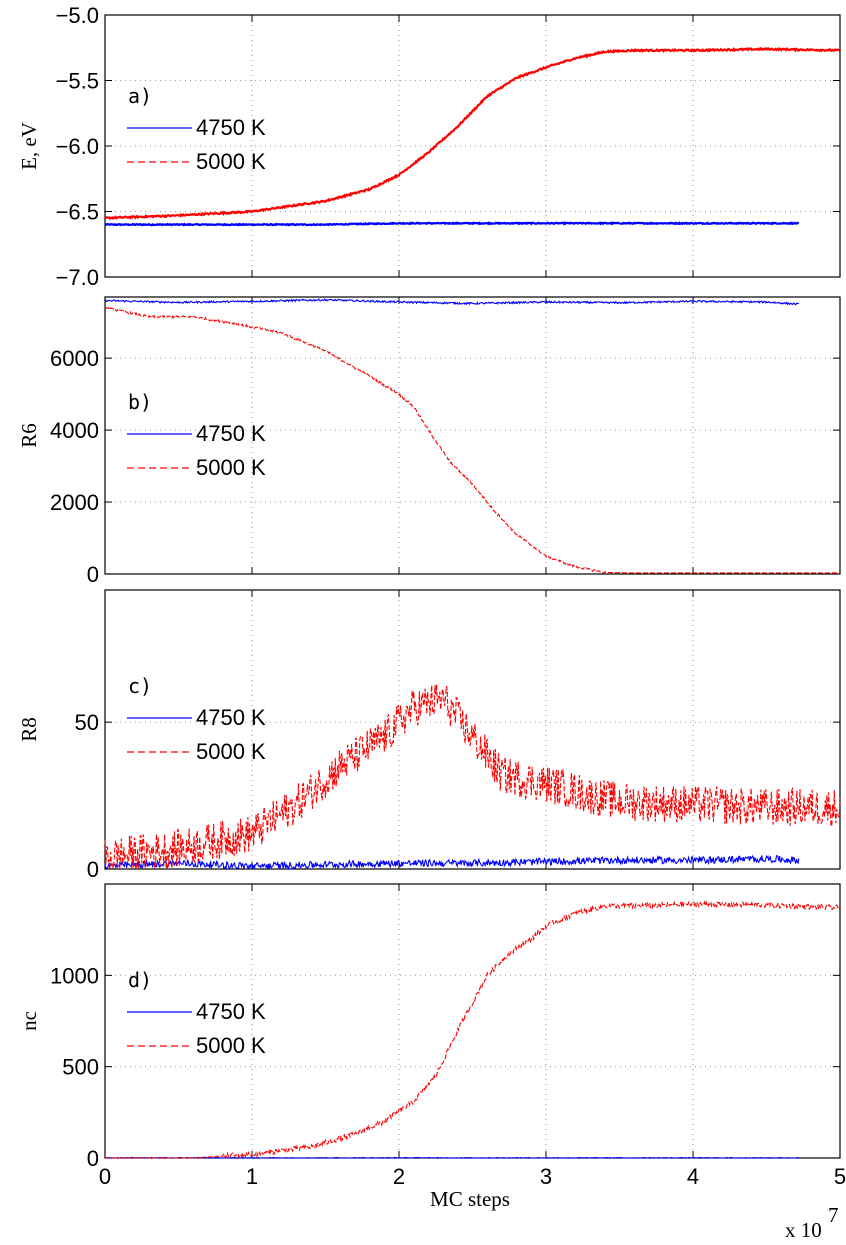  Describe the element at coordinates (29, 435) in the screenshot. I see `y-axis-label: R6` at that location.